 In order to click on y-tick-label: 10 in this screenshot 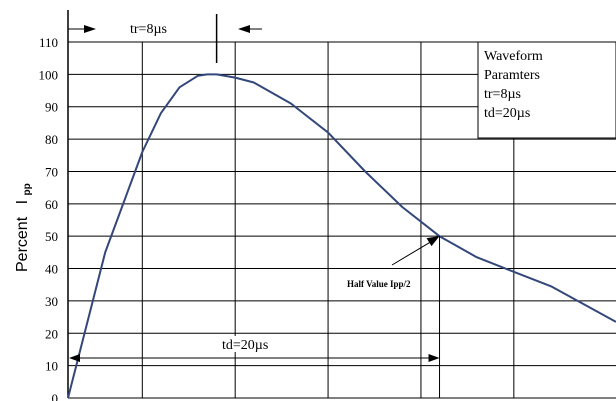, I will do `click(51, 366)`.